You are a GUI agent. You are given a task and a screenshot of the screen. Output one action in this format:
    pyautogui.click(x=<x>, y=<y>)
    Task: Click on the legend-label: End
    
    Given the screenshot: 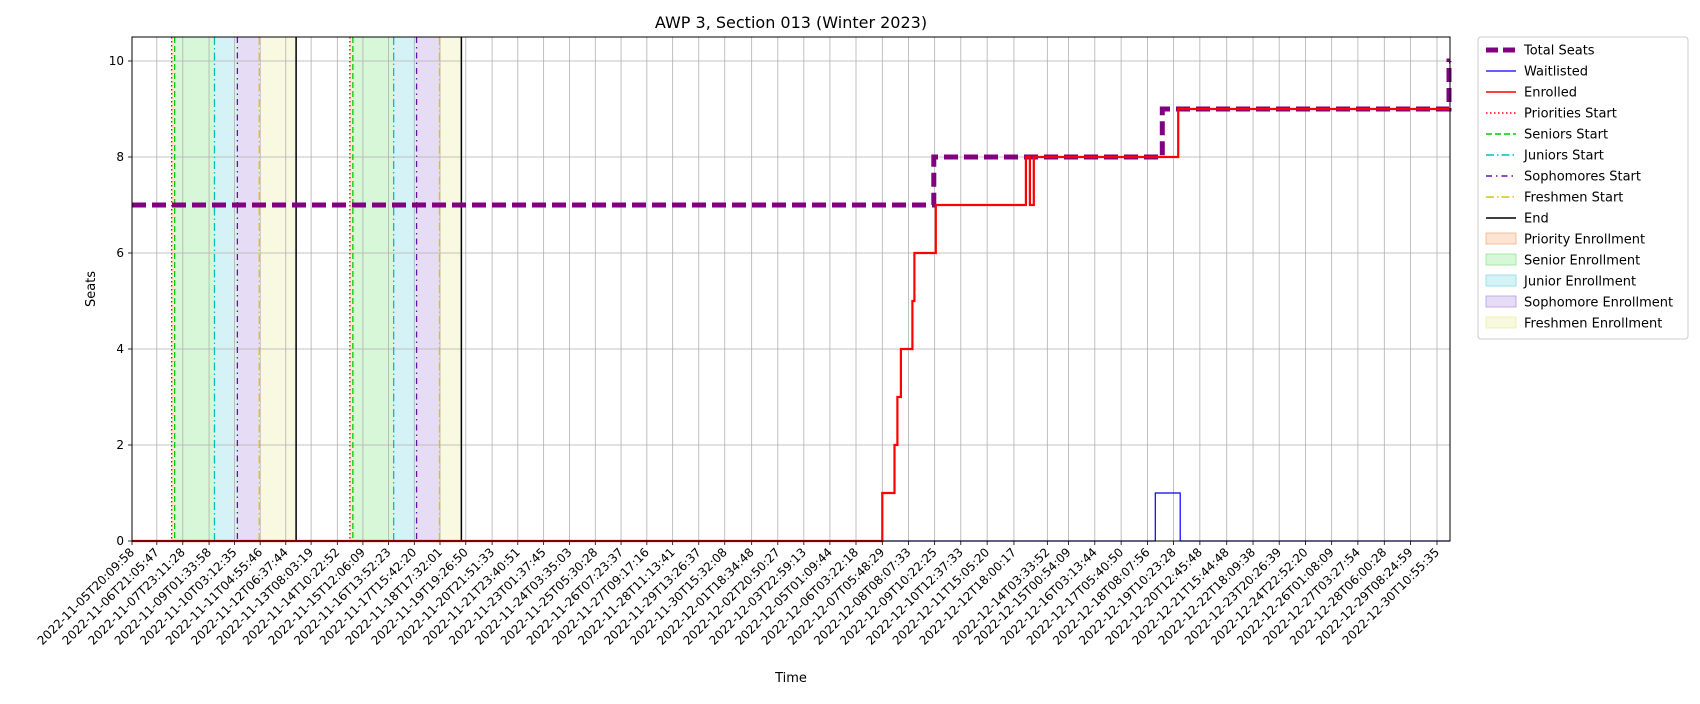 What is the action you would take?
    pyautogui.click(x=1536, y=219)
    